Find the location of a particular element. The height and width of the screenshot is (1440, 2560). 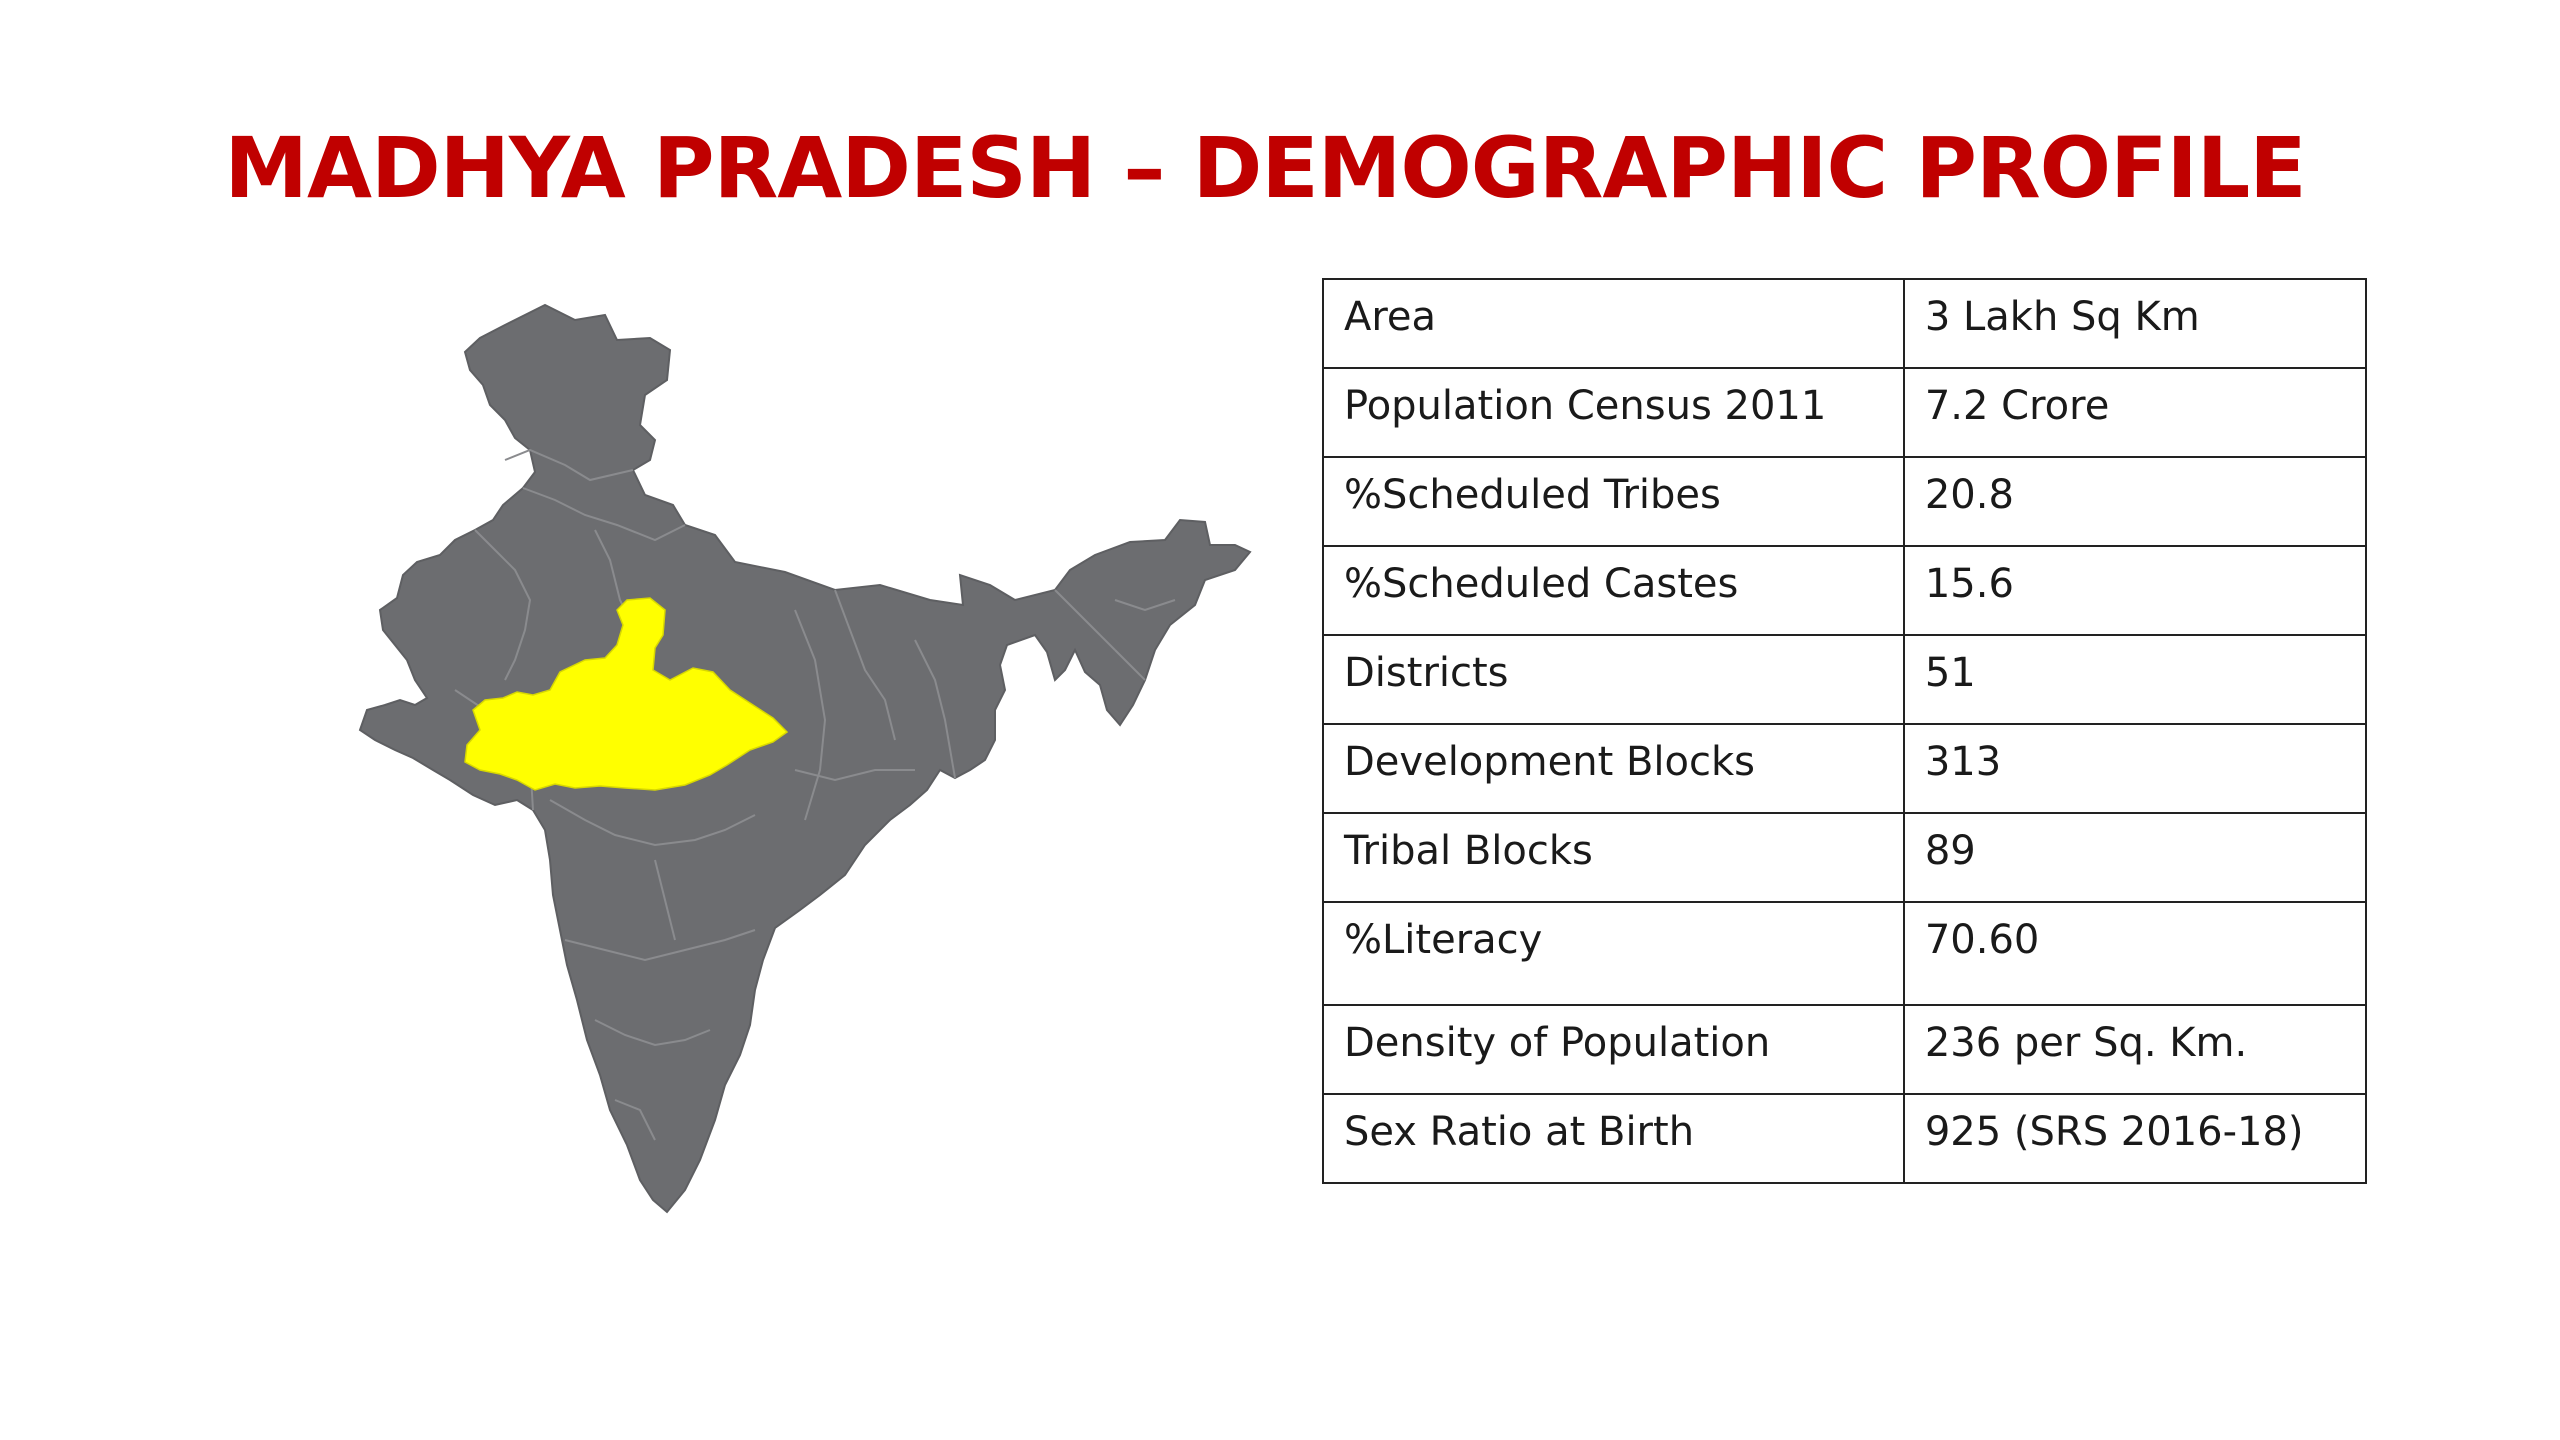

row-value: 20.8 is located at coordinates (2135, 501).